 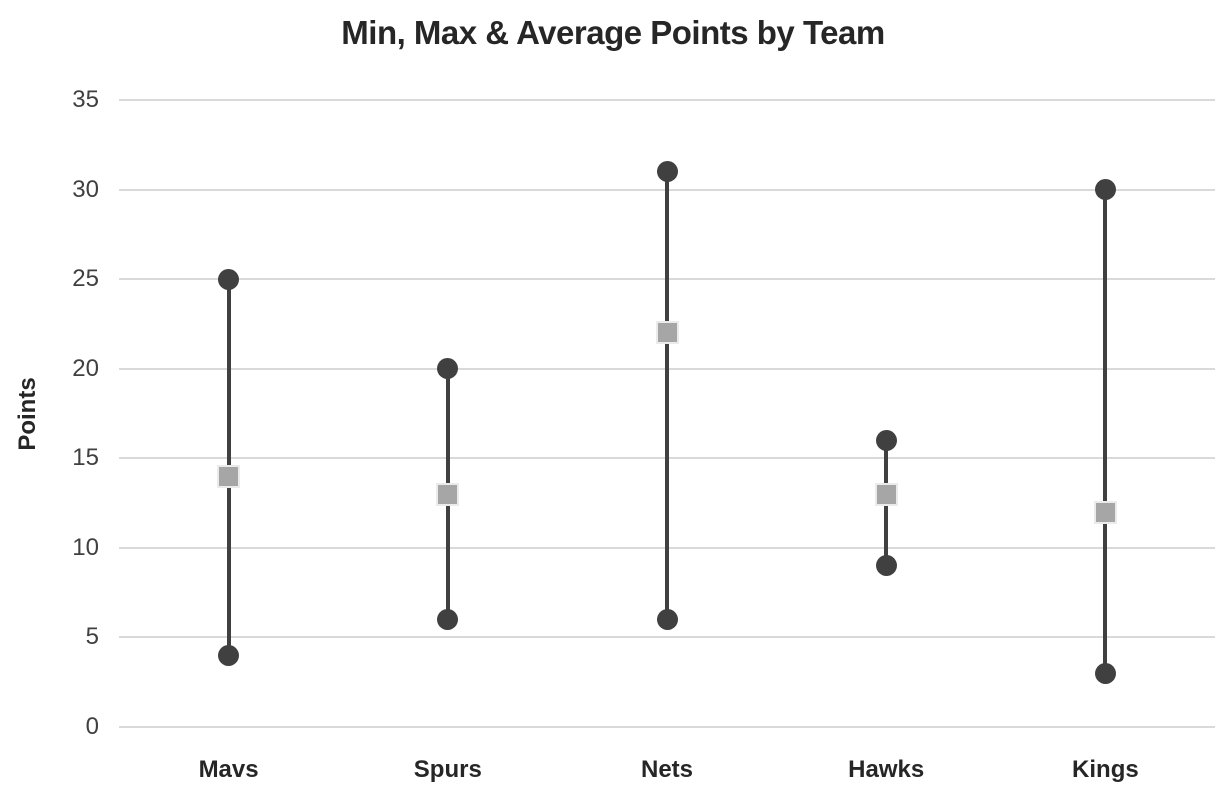 What do you see at coordinates (85, 189) in the screenshot?
I see `y-tick-label: 30` at bounding box center [85, 189].